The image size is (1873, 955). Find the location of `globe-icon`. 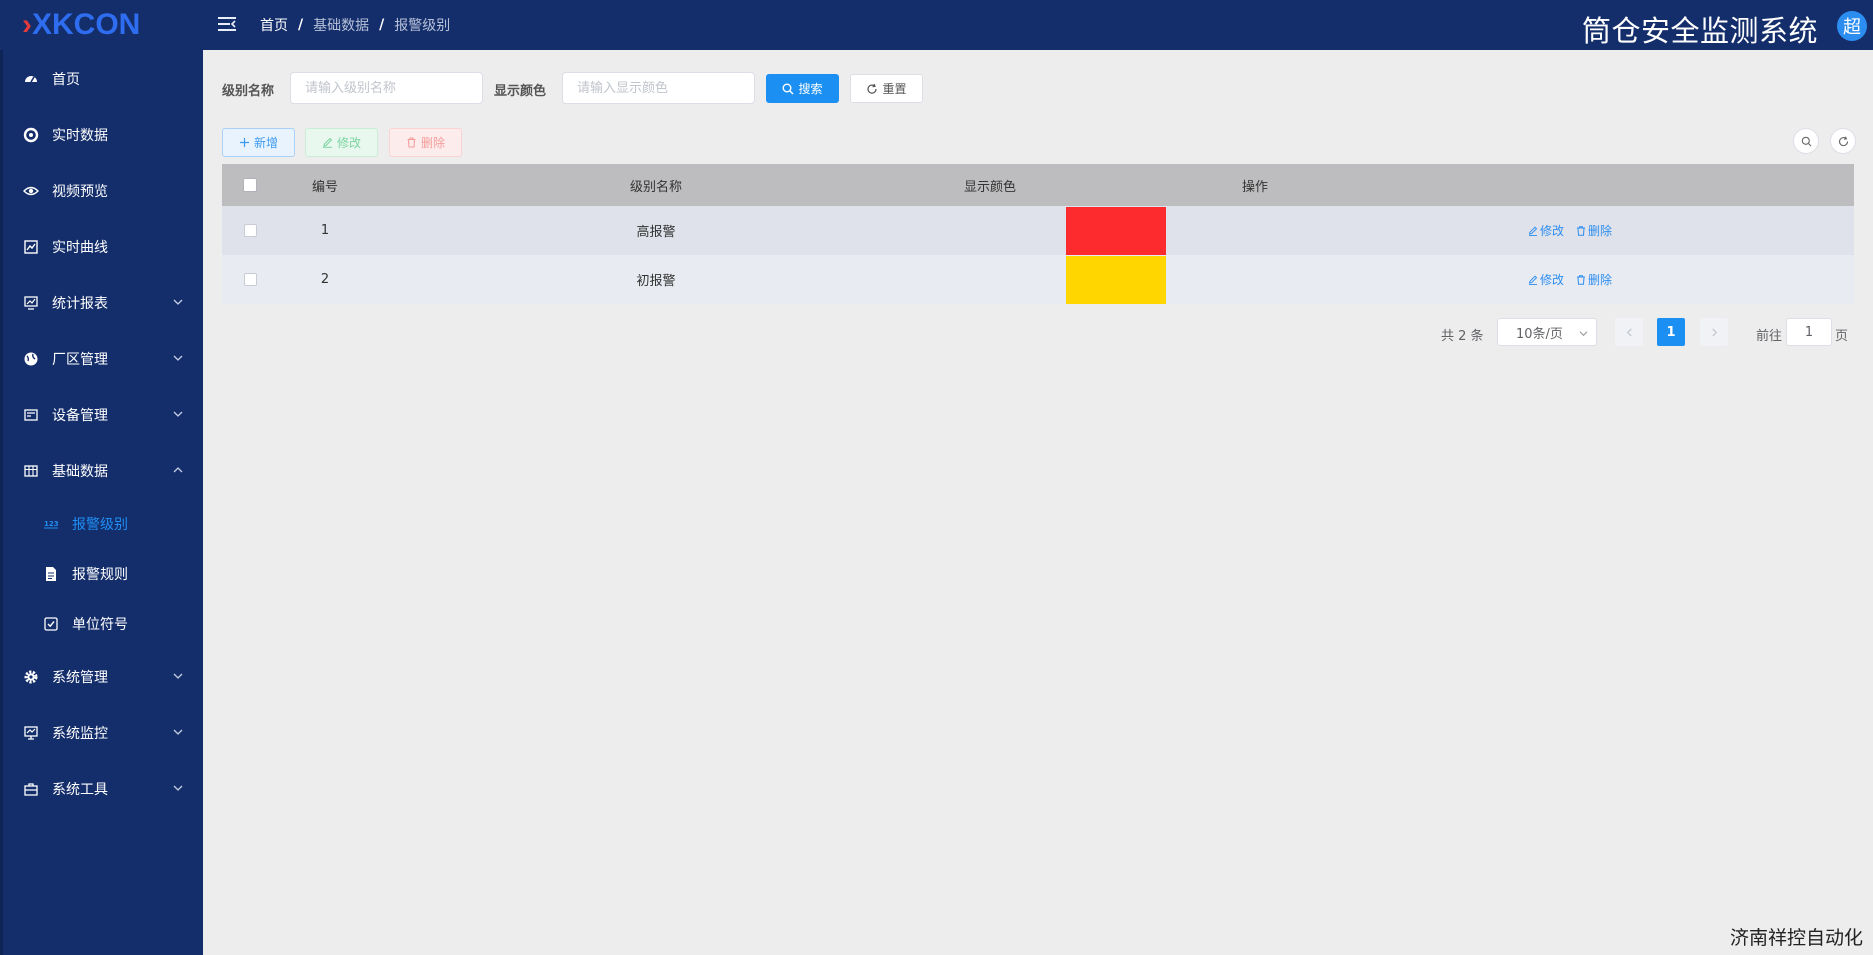

globe-icon is located at coordinates (31, 359).